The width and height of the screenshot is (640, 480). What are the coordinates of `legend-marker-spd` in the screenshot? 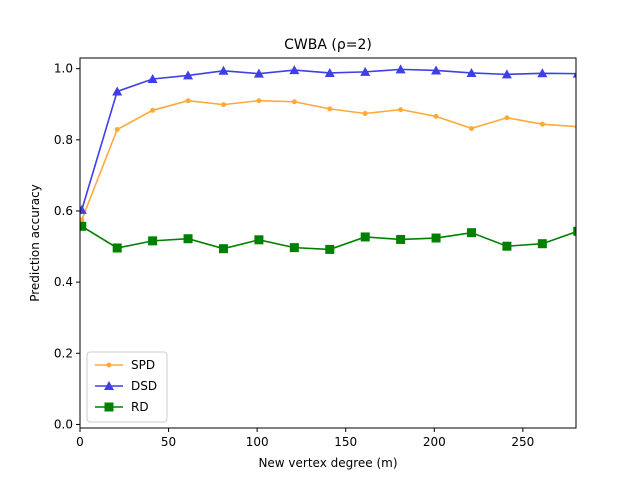 It's located at (109, 365).